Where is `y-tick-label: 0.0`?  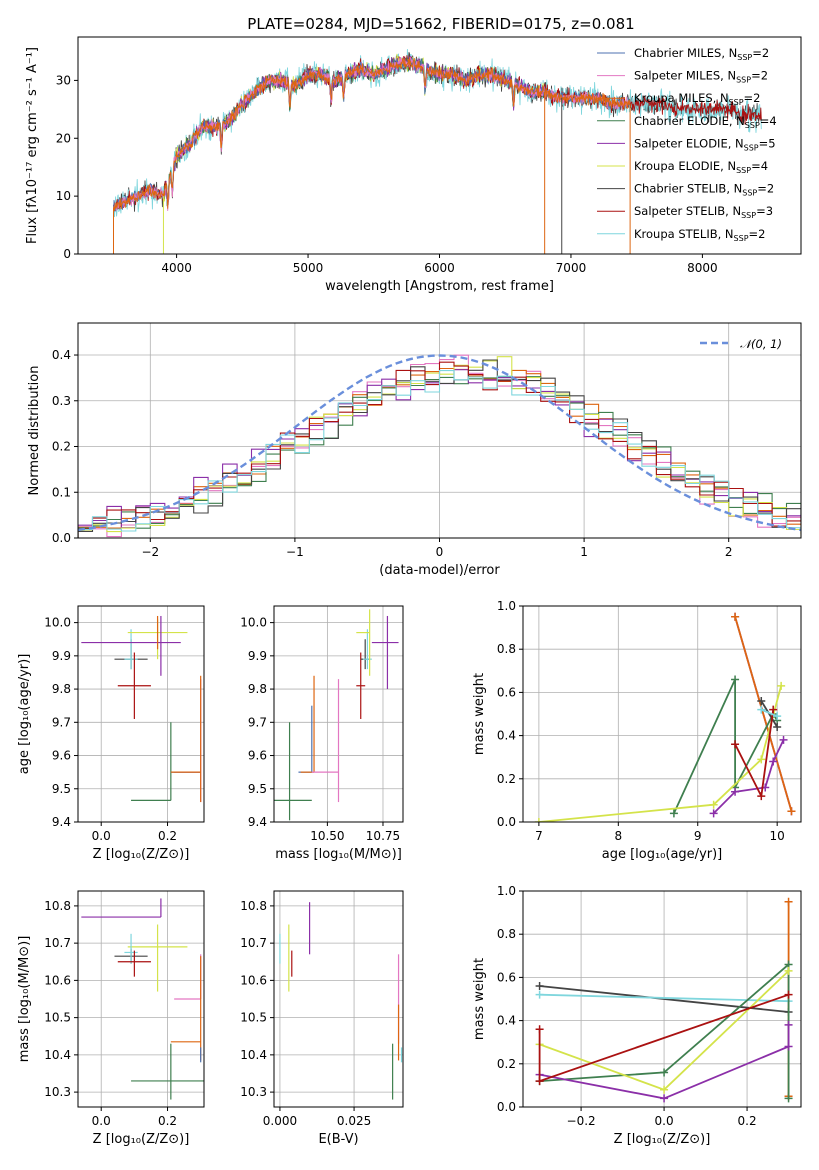 y-tick-label: 0.0 is located at coordinates (506, 822).